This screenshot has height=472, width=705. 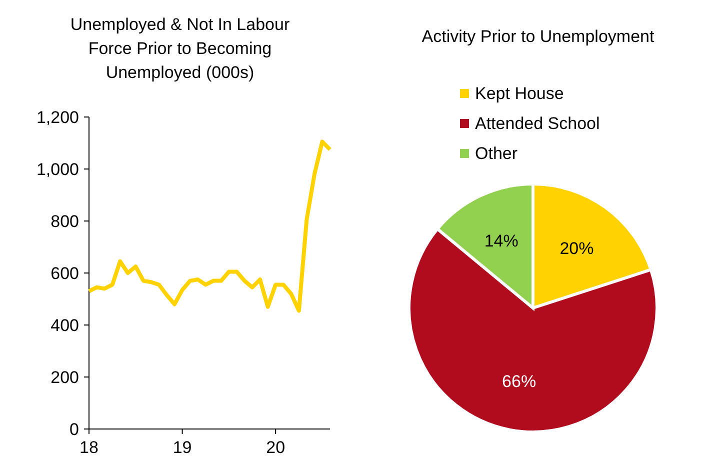 I want to click on line-series, so click(x=209, y=226).